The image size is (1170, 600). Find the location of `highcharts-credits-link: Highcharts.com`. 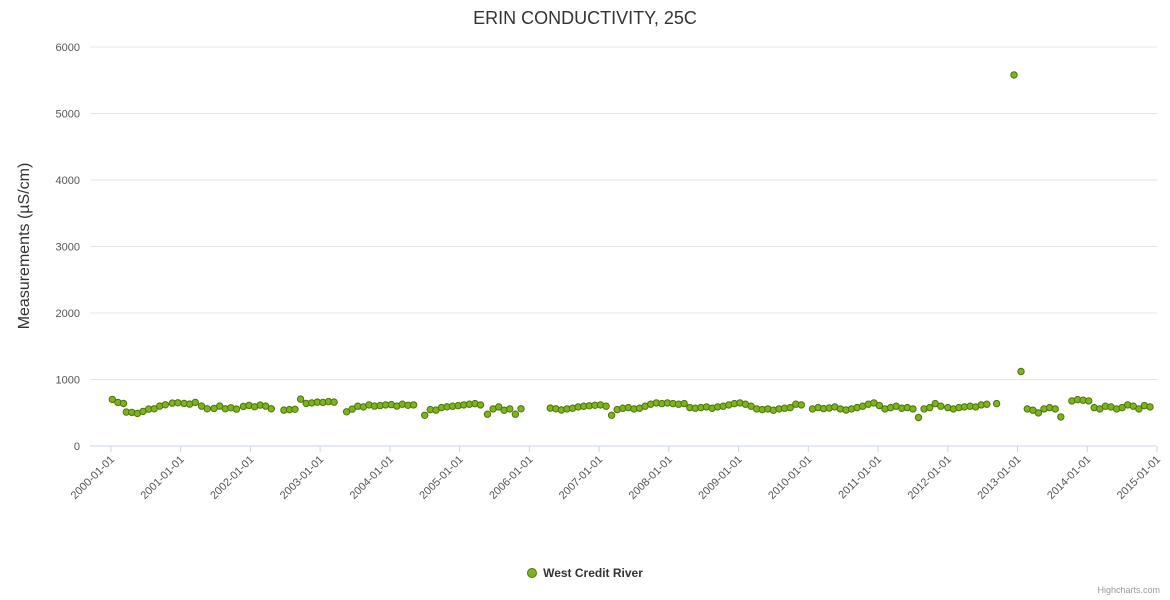

highcharts-credits-link: Highcharts.com is located at coordinates (1128, 590).